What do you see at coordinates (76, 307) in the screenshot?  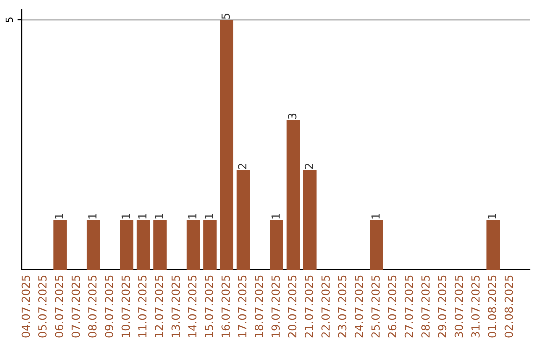 I see `x-tick-label: 07.07.2025` at bounding box center [76, 307].